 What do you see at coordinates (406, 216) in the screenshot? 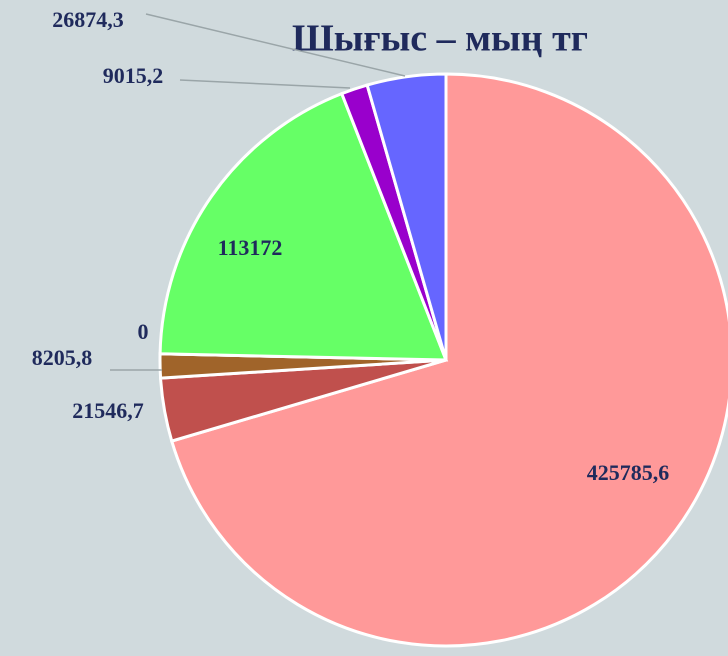
I see `pie-slice` at bounding box center [406, 216].